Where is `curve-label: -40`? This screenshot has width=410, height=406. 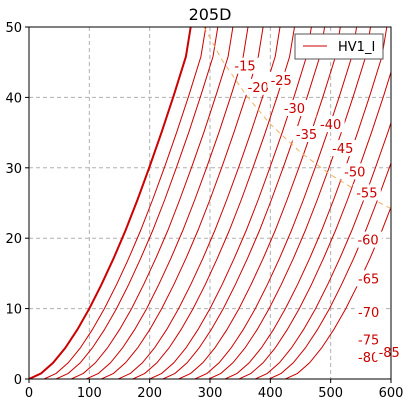
curve-label: -40 is located at coordinates (330, 125).